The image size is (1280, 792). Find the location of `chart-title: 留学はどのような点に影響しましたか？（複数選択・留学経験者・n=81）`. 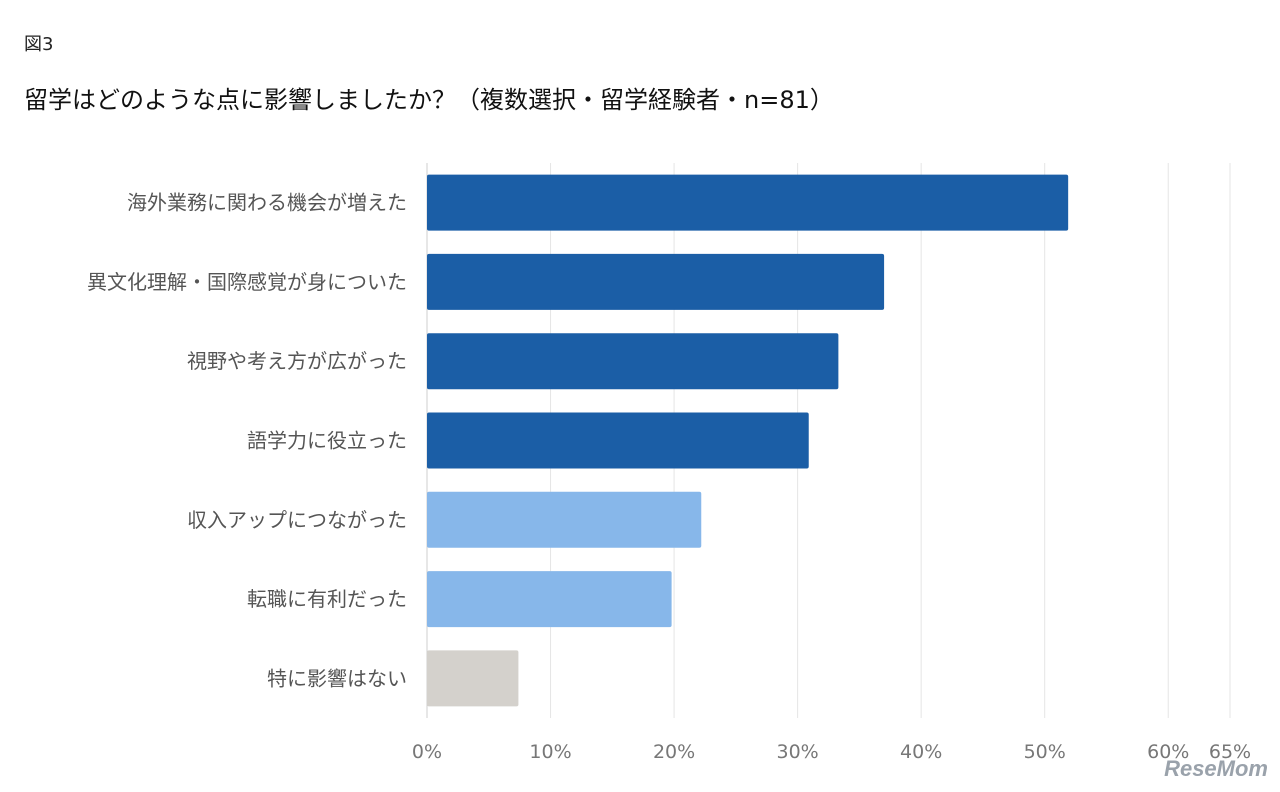

chart-title: 留学はどのような点に影響しましたか？（複数選択・留学経験者・n=81） is located at coordinates (429, 100).